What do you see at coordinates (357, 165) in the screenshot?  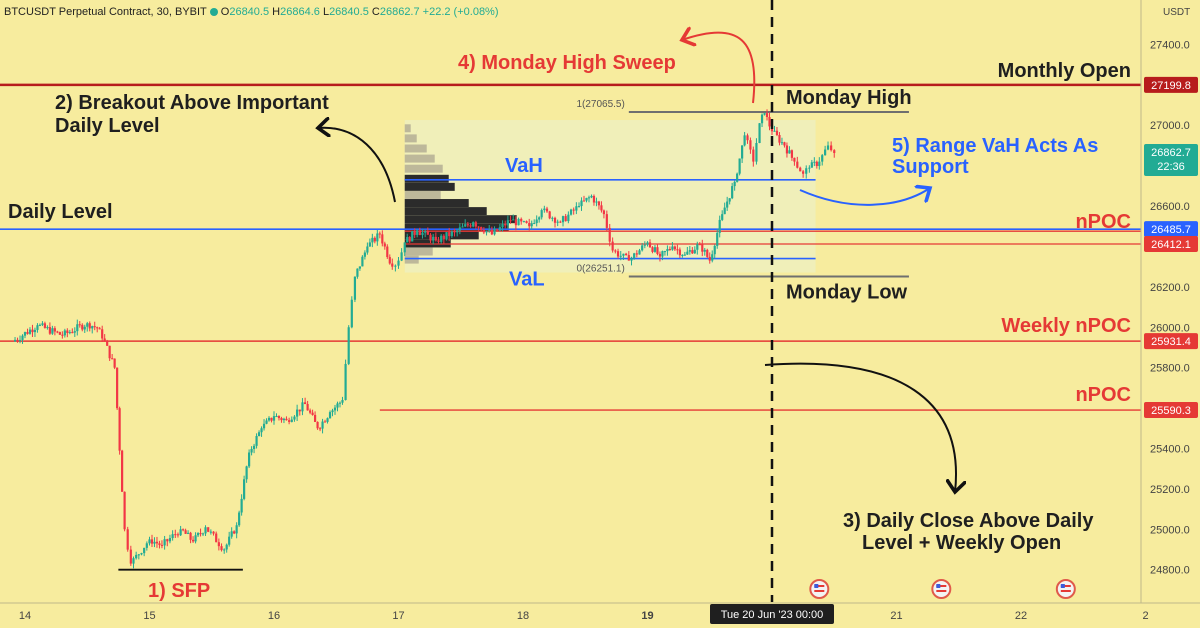 I see `breakout-arrow` at bounding box center [357, 165].